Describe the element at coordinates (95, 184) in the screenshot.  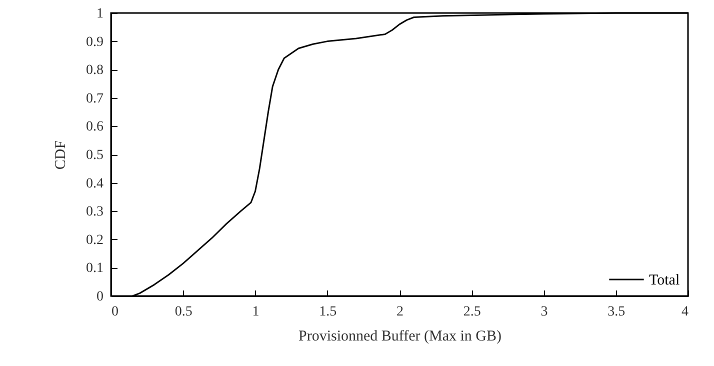
I see `y-tick-label: 0.4` at that location.